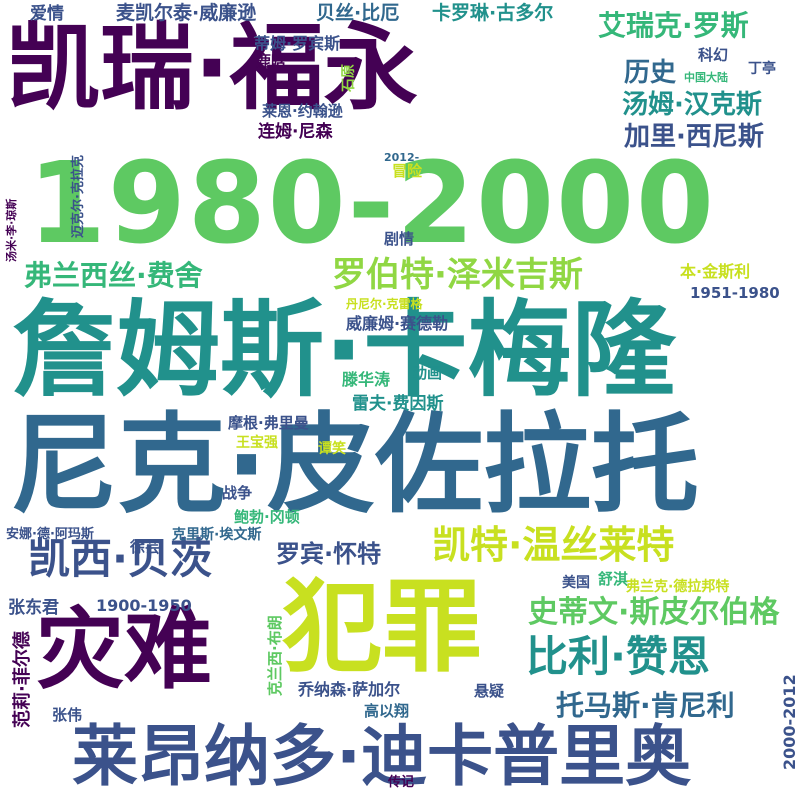 The image size is (800, 800). Describe the element at coordinates (355, 465) in the screenshot. I see `word-nick-pizzolatto: 尼克·皮佐拉托` at that location.